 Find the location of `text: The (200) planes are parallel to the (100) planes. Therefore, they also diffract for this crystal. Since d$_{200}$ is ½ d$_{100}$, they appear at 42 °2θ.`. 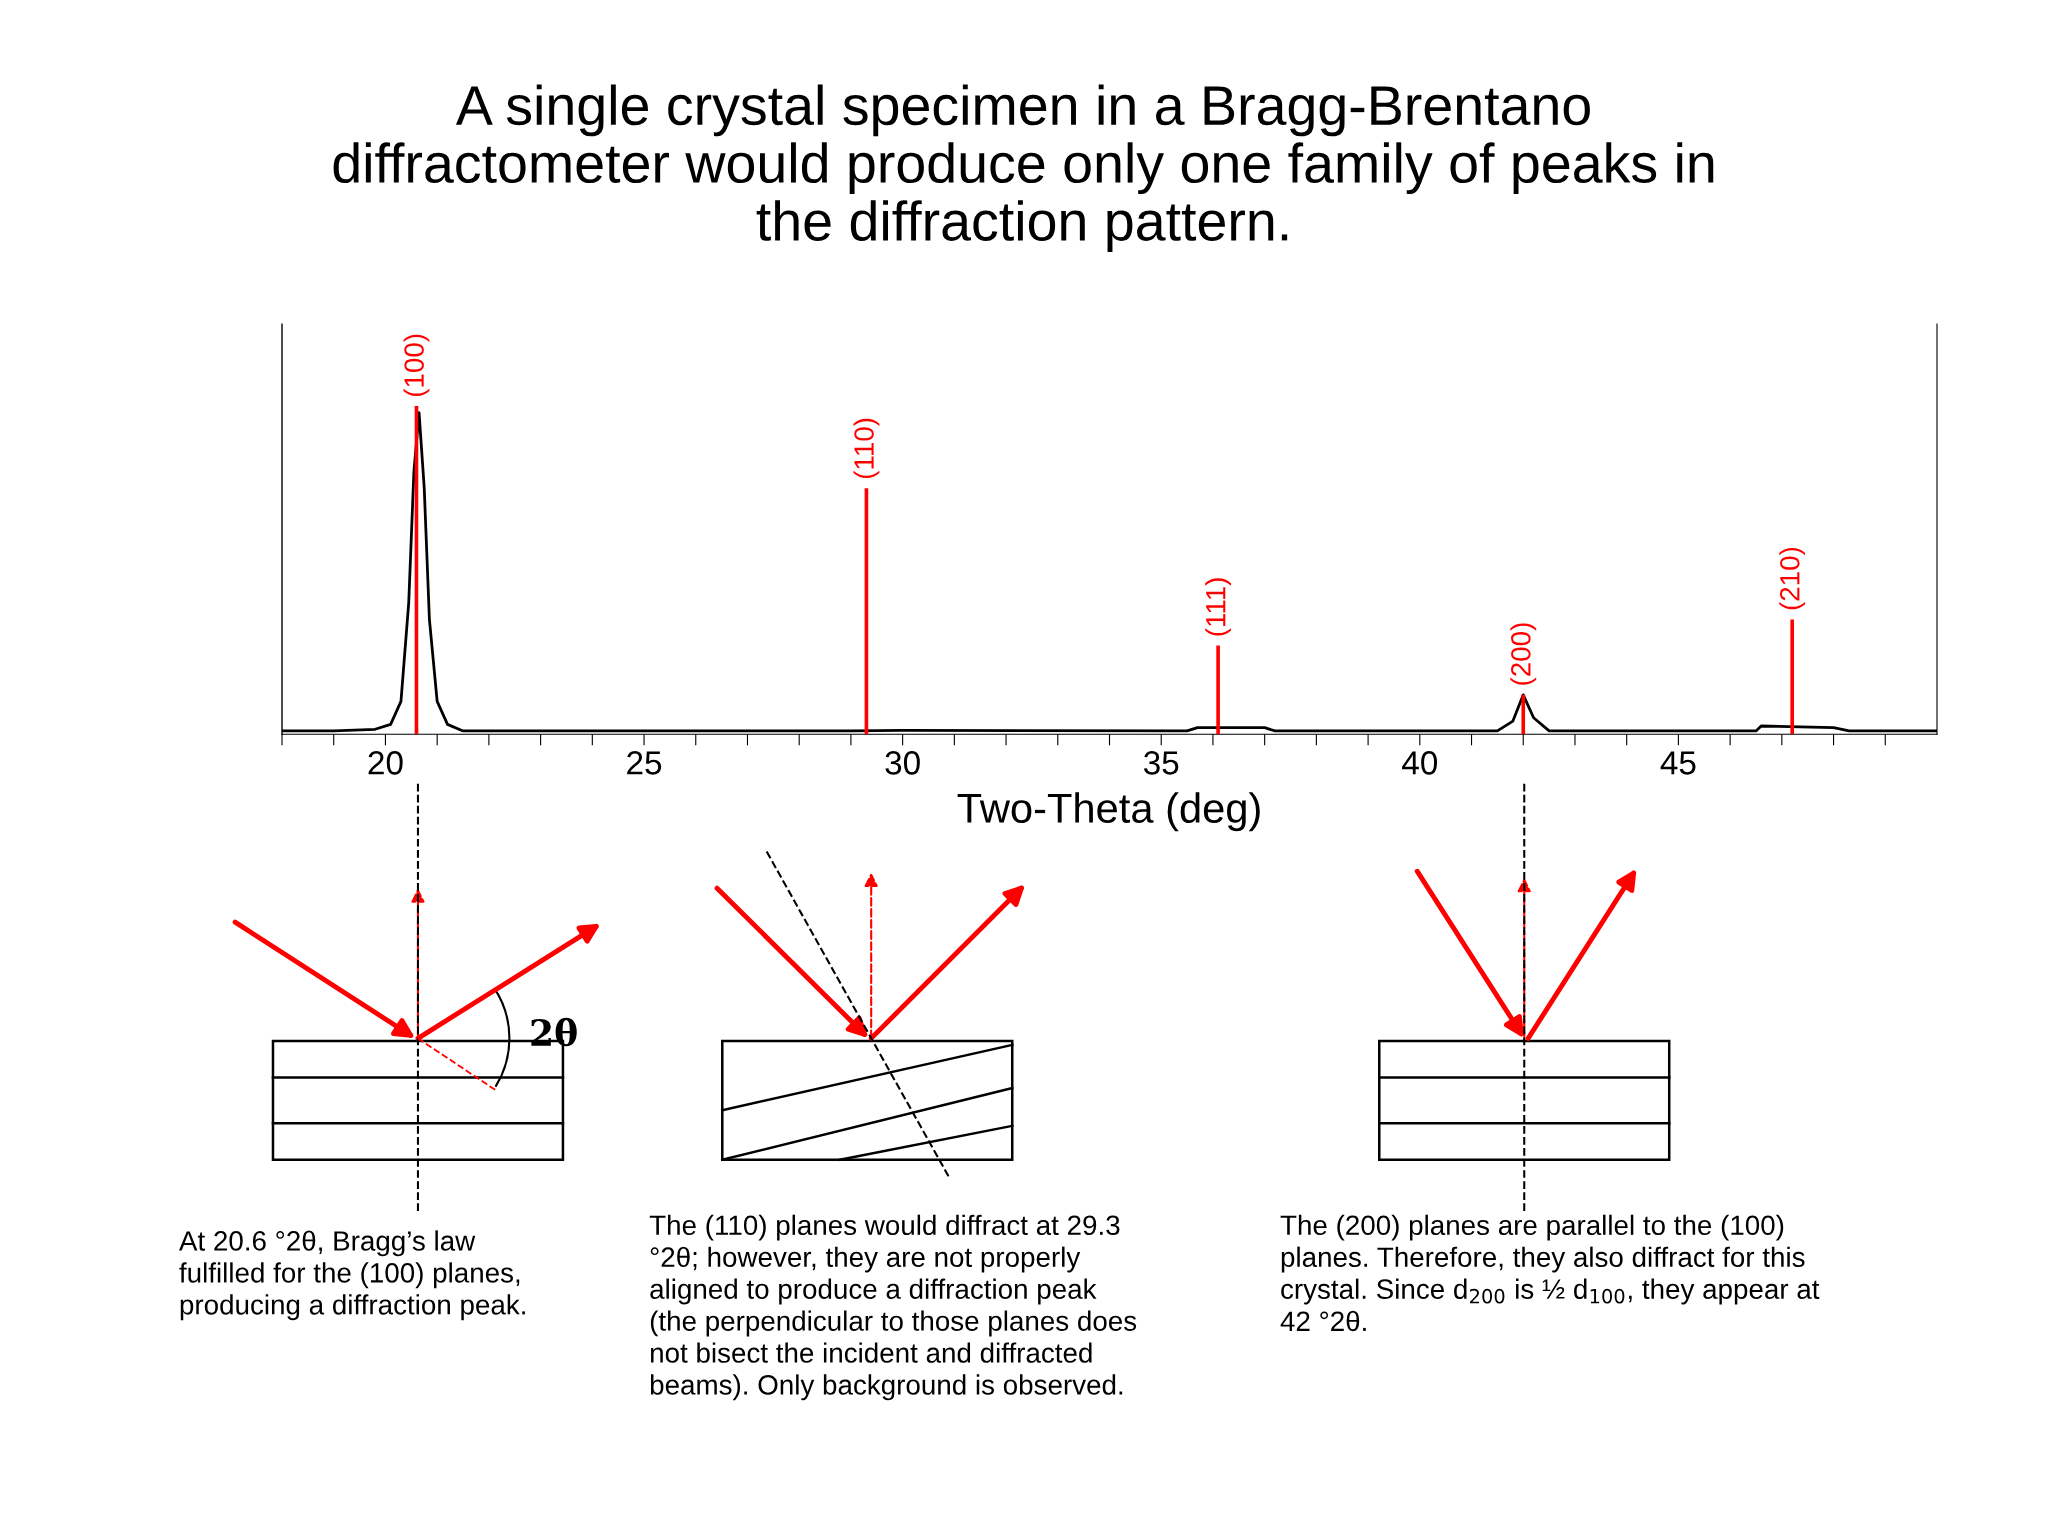

text: The (200) planes are parallel to the (100) planes. Therefore, they also diffract for this crystal. Since d$_{200}$ is ½ d$_{100}$, they appear at 42 °2θ. is located at coordinates (1550, 1273).